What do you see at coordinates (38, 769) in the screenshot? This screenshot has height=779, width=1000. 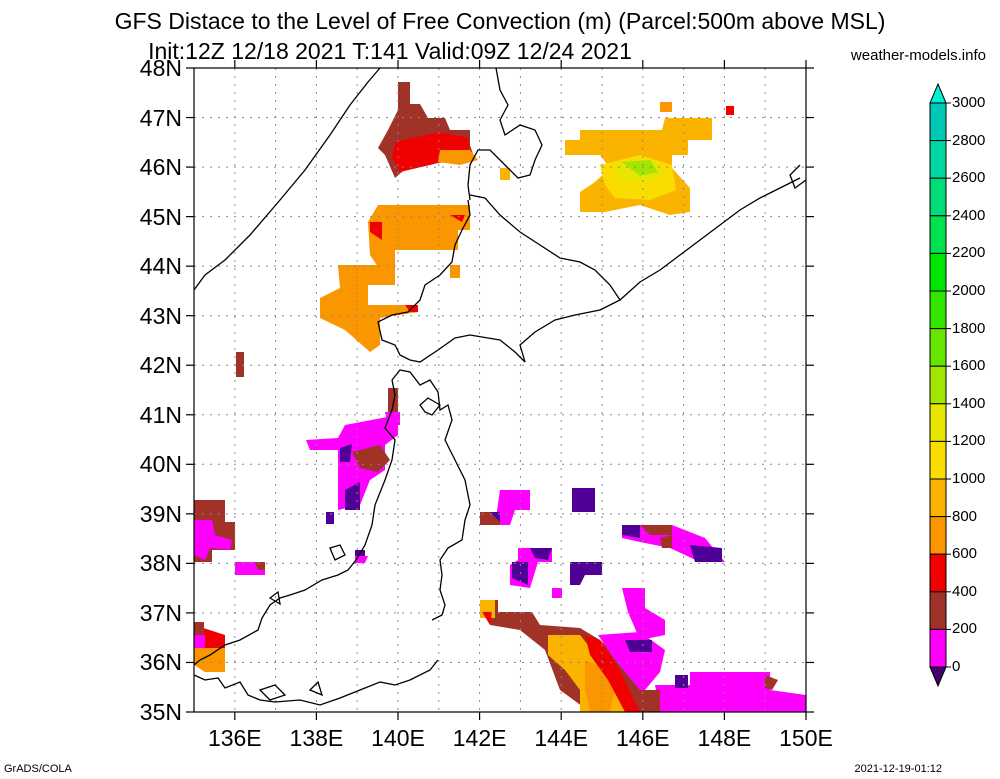 I see `footer-left: GrADS/COLA` at bounding box center [38, 769].